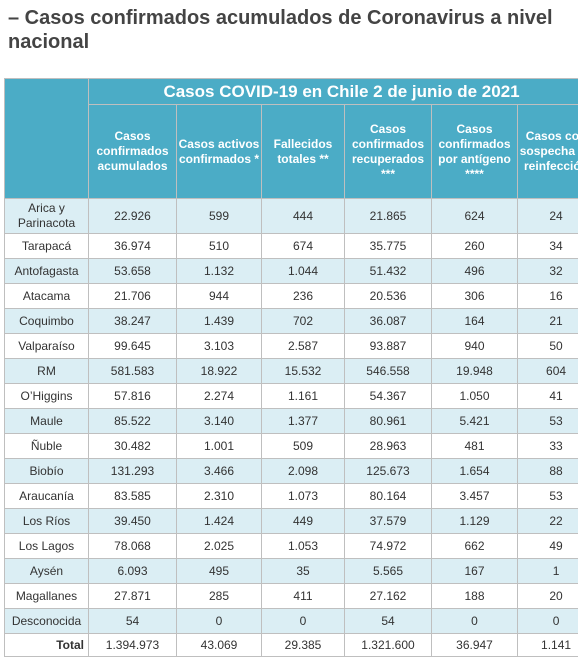 The height and width of the screenshot is (657, 578). Describe the element at coordinates (548, 346) in the screenshot. I see `value-cell: 50` at that location.